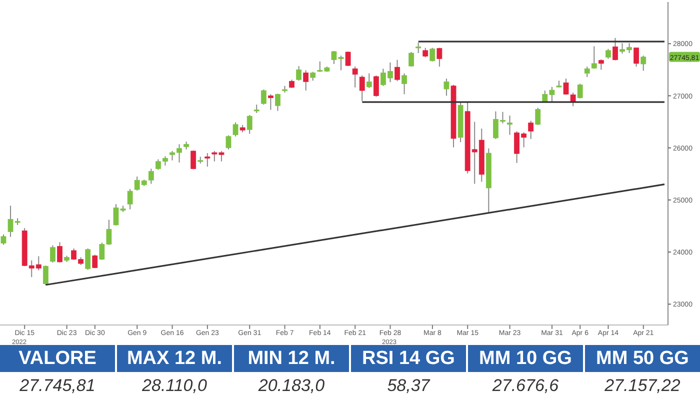  What do you see at coordinates (174, 386) in the screenshot?
I see `text: 28.110,0` at bounding box center [174, 386].